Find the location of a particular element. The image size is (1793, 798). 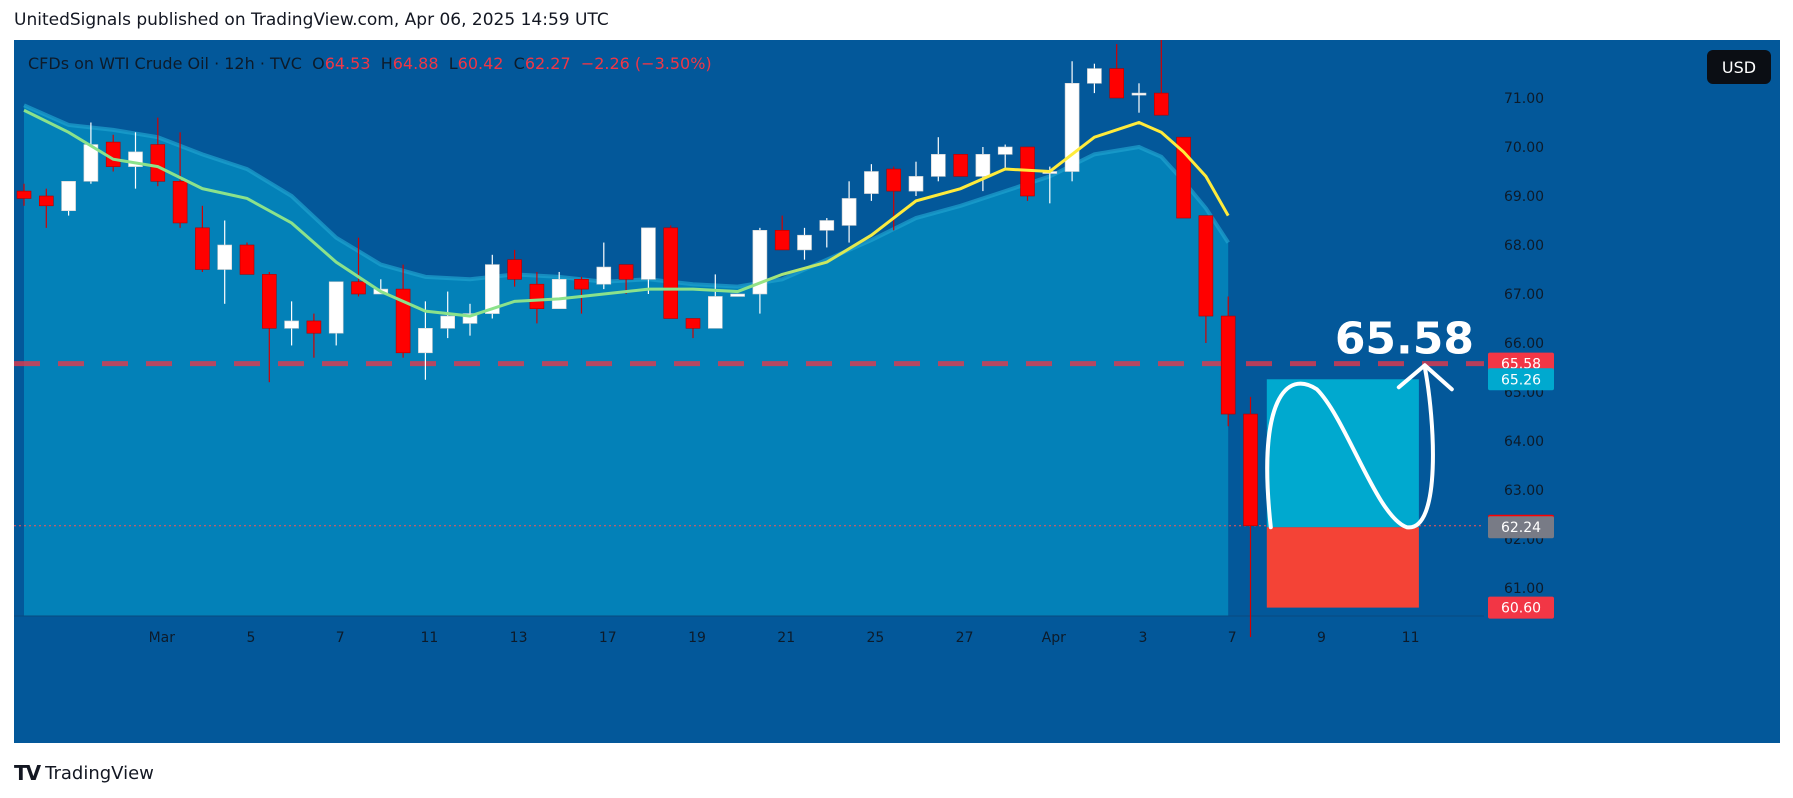

y-tick-label: 61.00 is located at coordinates (1524, 589).